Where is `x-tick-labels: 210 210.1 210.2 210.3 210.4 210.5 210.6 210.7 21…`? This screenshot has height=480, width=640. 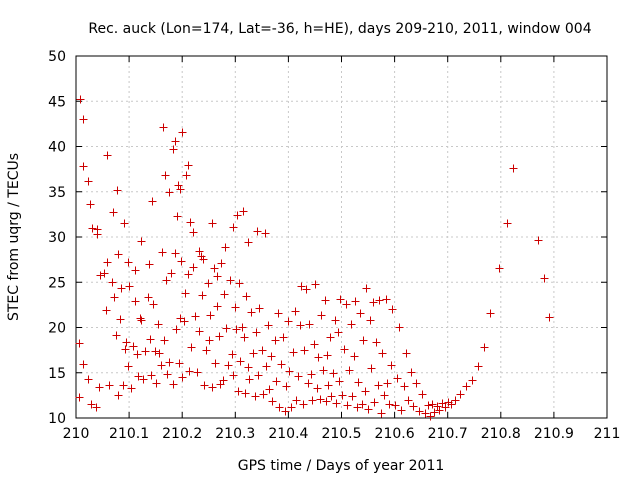
x-tick-labels: 210 210.1 210.2 210.3 210.4 210.5 210.6 210.7 21… is located at coordinates (342, 434).